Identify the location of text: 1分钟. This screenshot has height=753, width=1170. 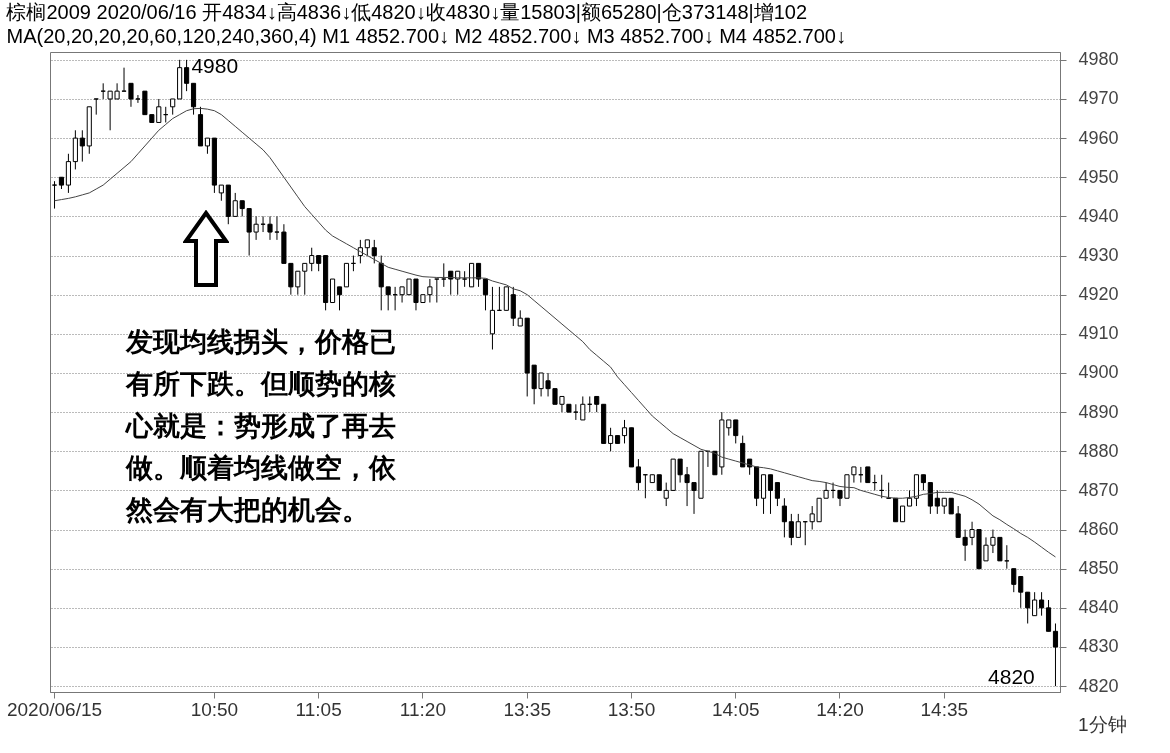
(1102, 724).